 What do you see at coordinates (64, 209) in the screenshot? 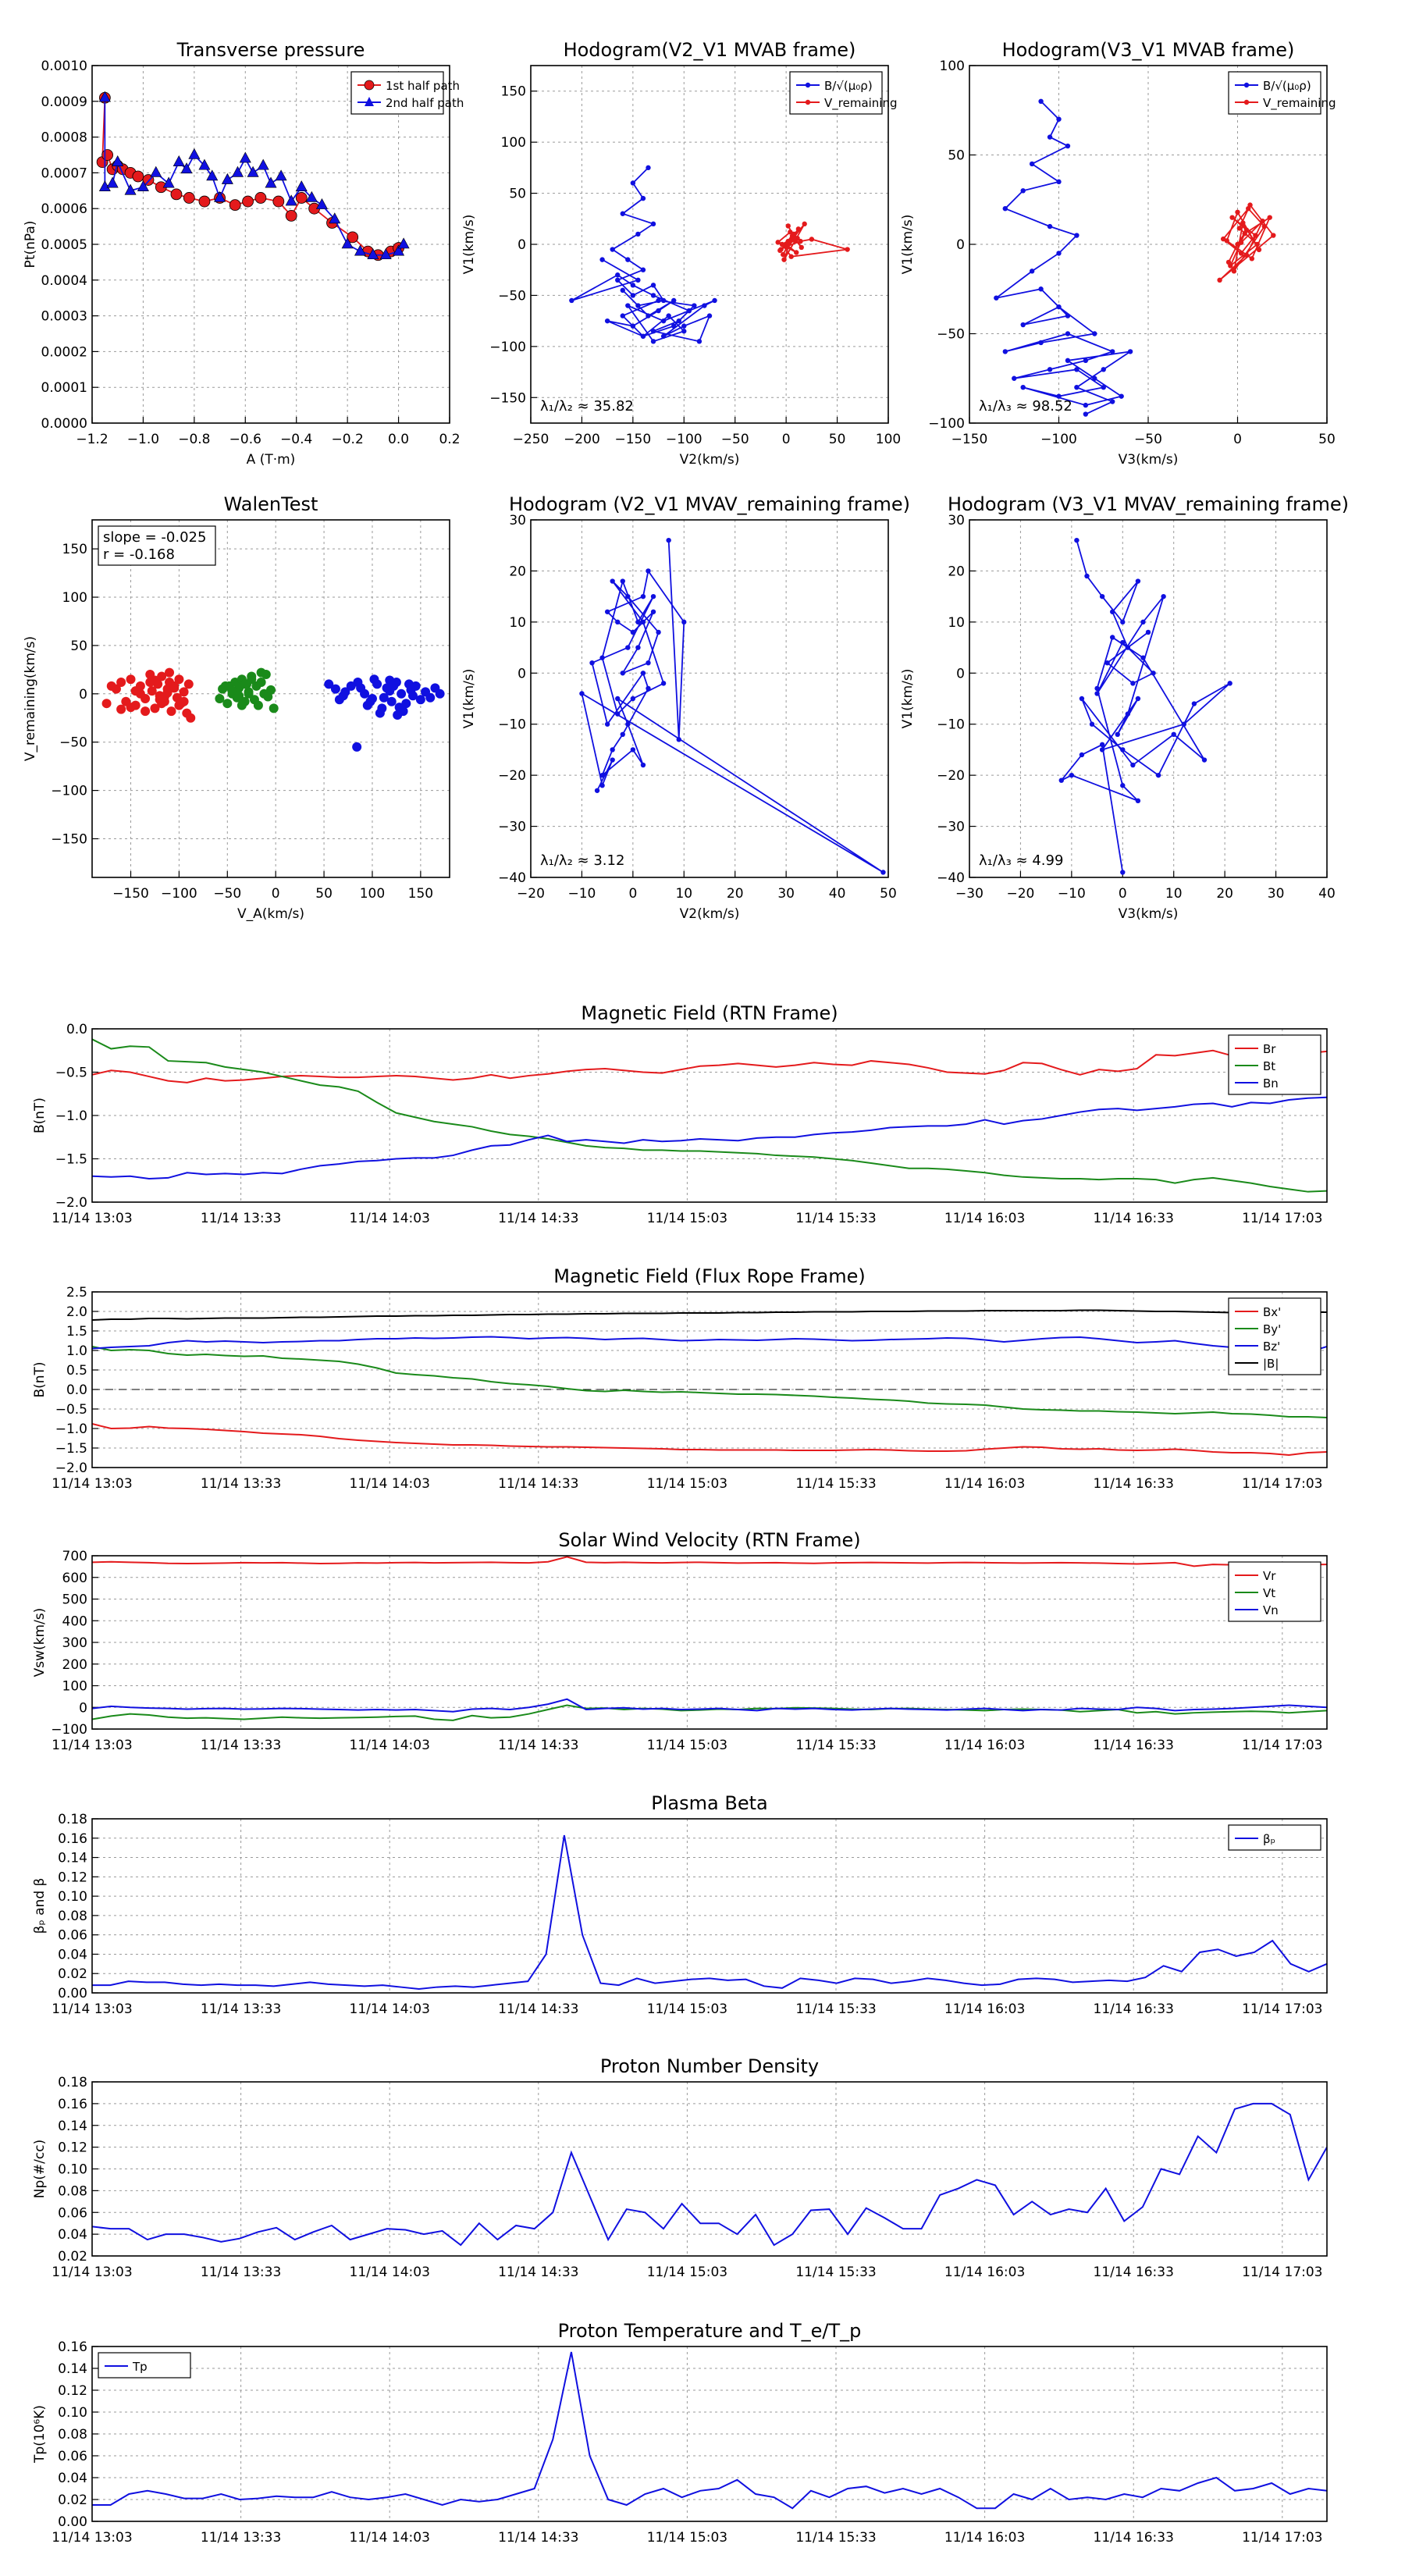
I see `y-tick-label: 0.0006` at bounding box center [64, 209].